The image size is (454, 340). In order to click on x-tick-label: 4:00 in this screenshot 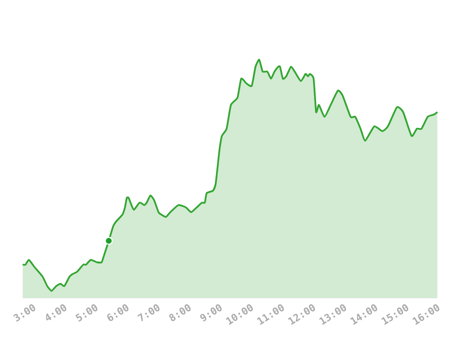, I will do `click(56, 312)`.